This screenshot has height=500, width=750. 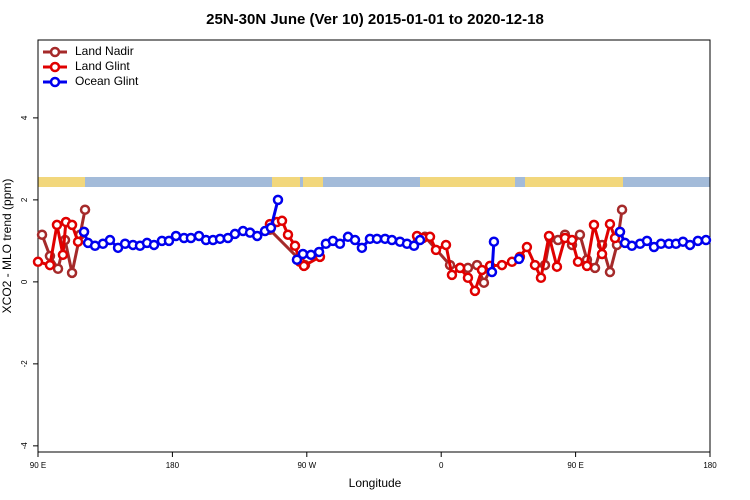 What do you see at coordinates (441, 465) in the screenshot?
I see `x-tick-label: 0` at bounding box center [441, 465].